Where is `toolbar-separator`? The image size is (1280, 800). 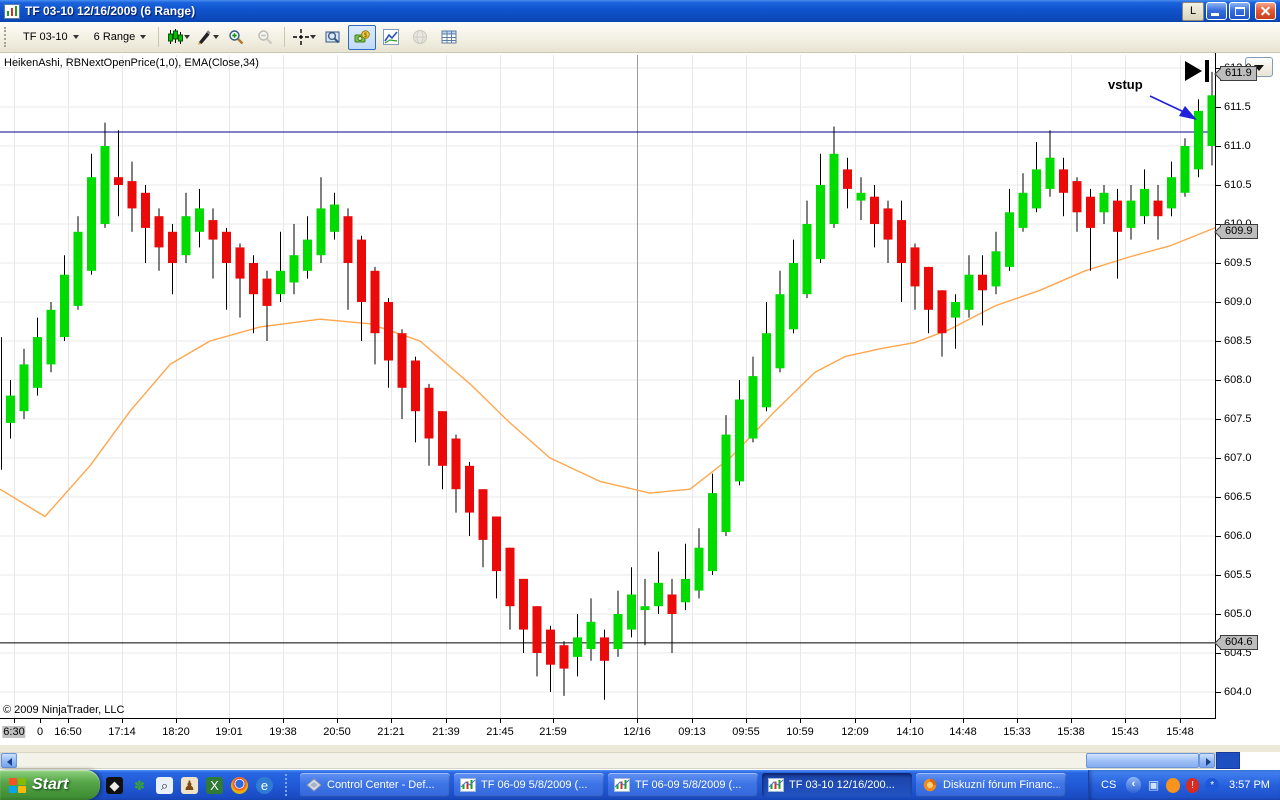
toolbar-separator is located at coordinates (159, 37).